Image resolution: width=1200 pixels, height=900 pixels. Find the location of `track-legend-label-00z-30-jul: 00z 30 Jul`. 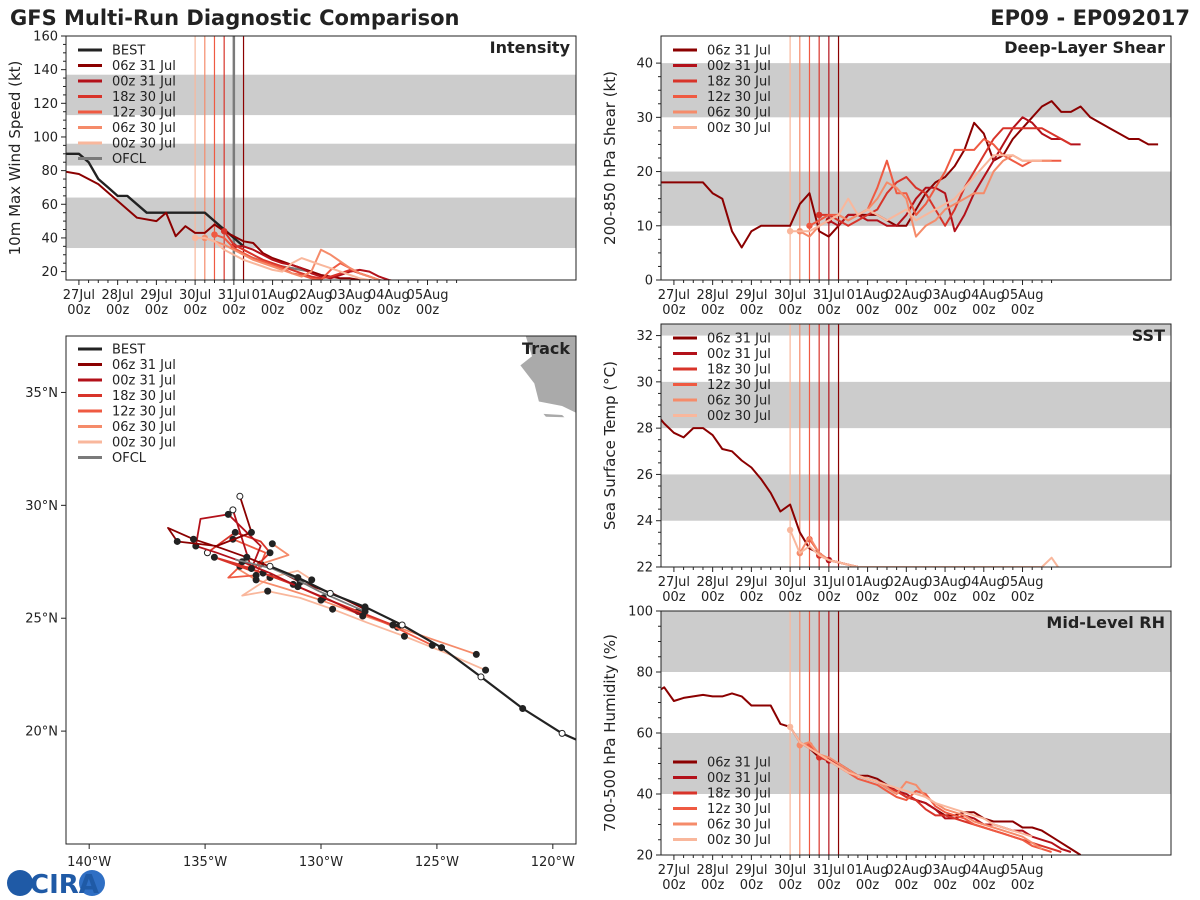

track-legend-label-00z-30-jul: 00z 30 Jul is located at coordinates (144, 443).